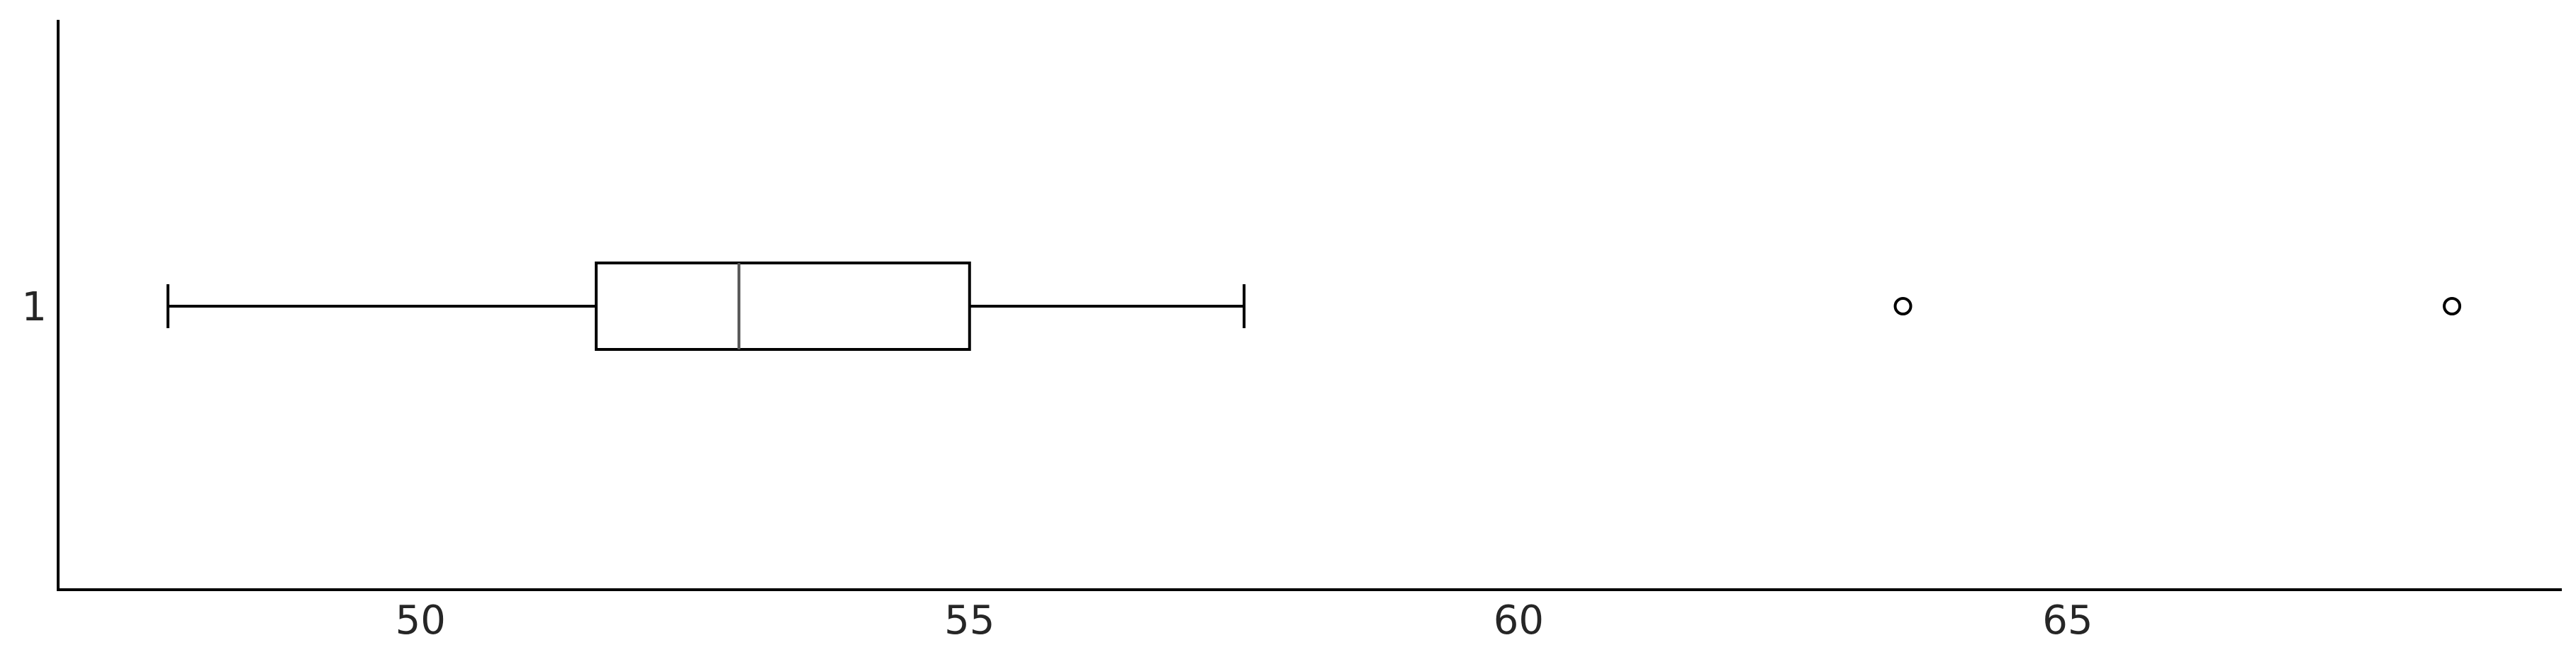  I want to click on iqr-box, so click(783, 306).